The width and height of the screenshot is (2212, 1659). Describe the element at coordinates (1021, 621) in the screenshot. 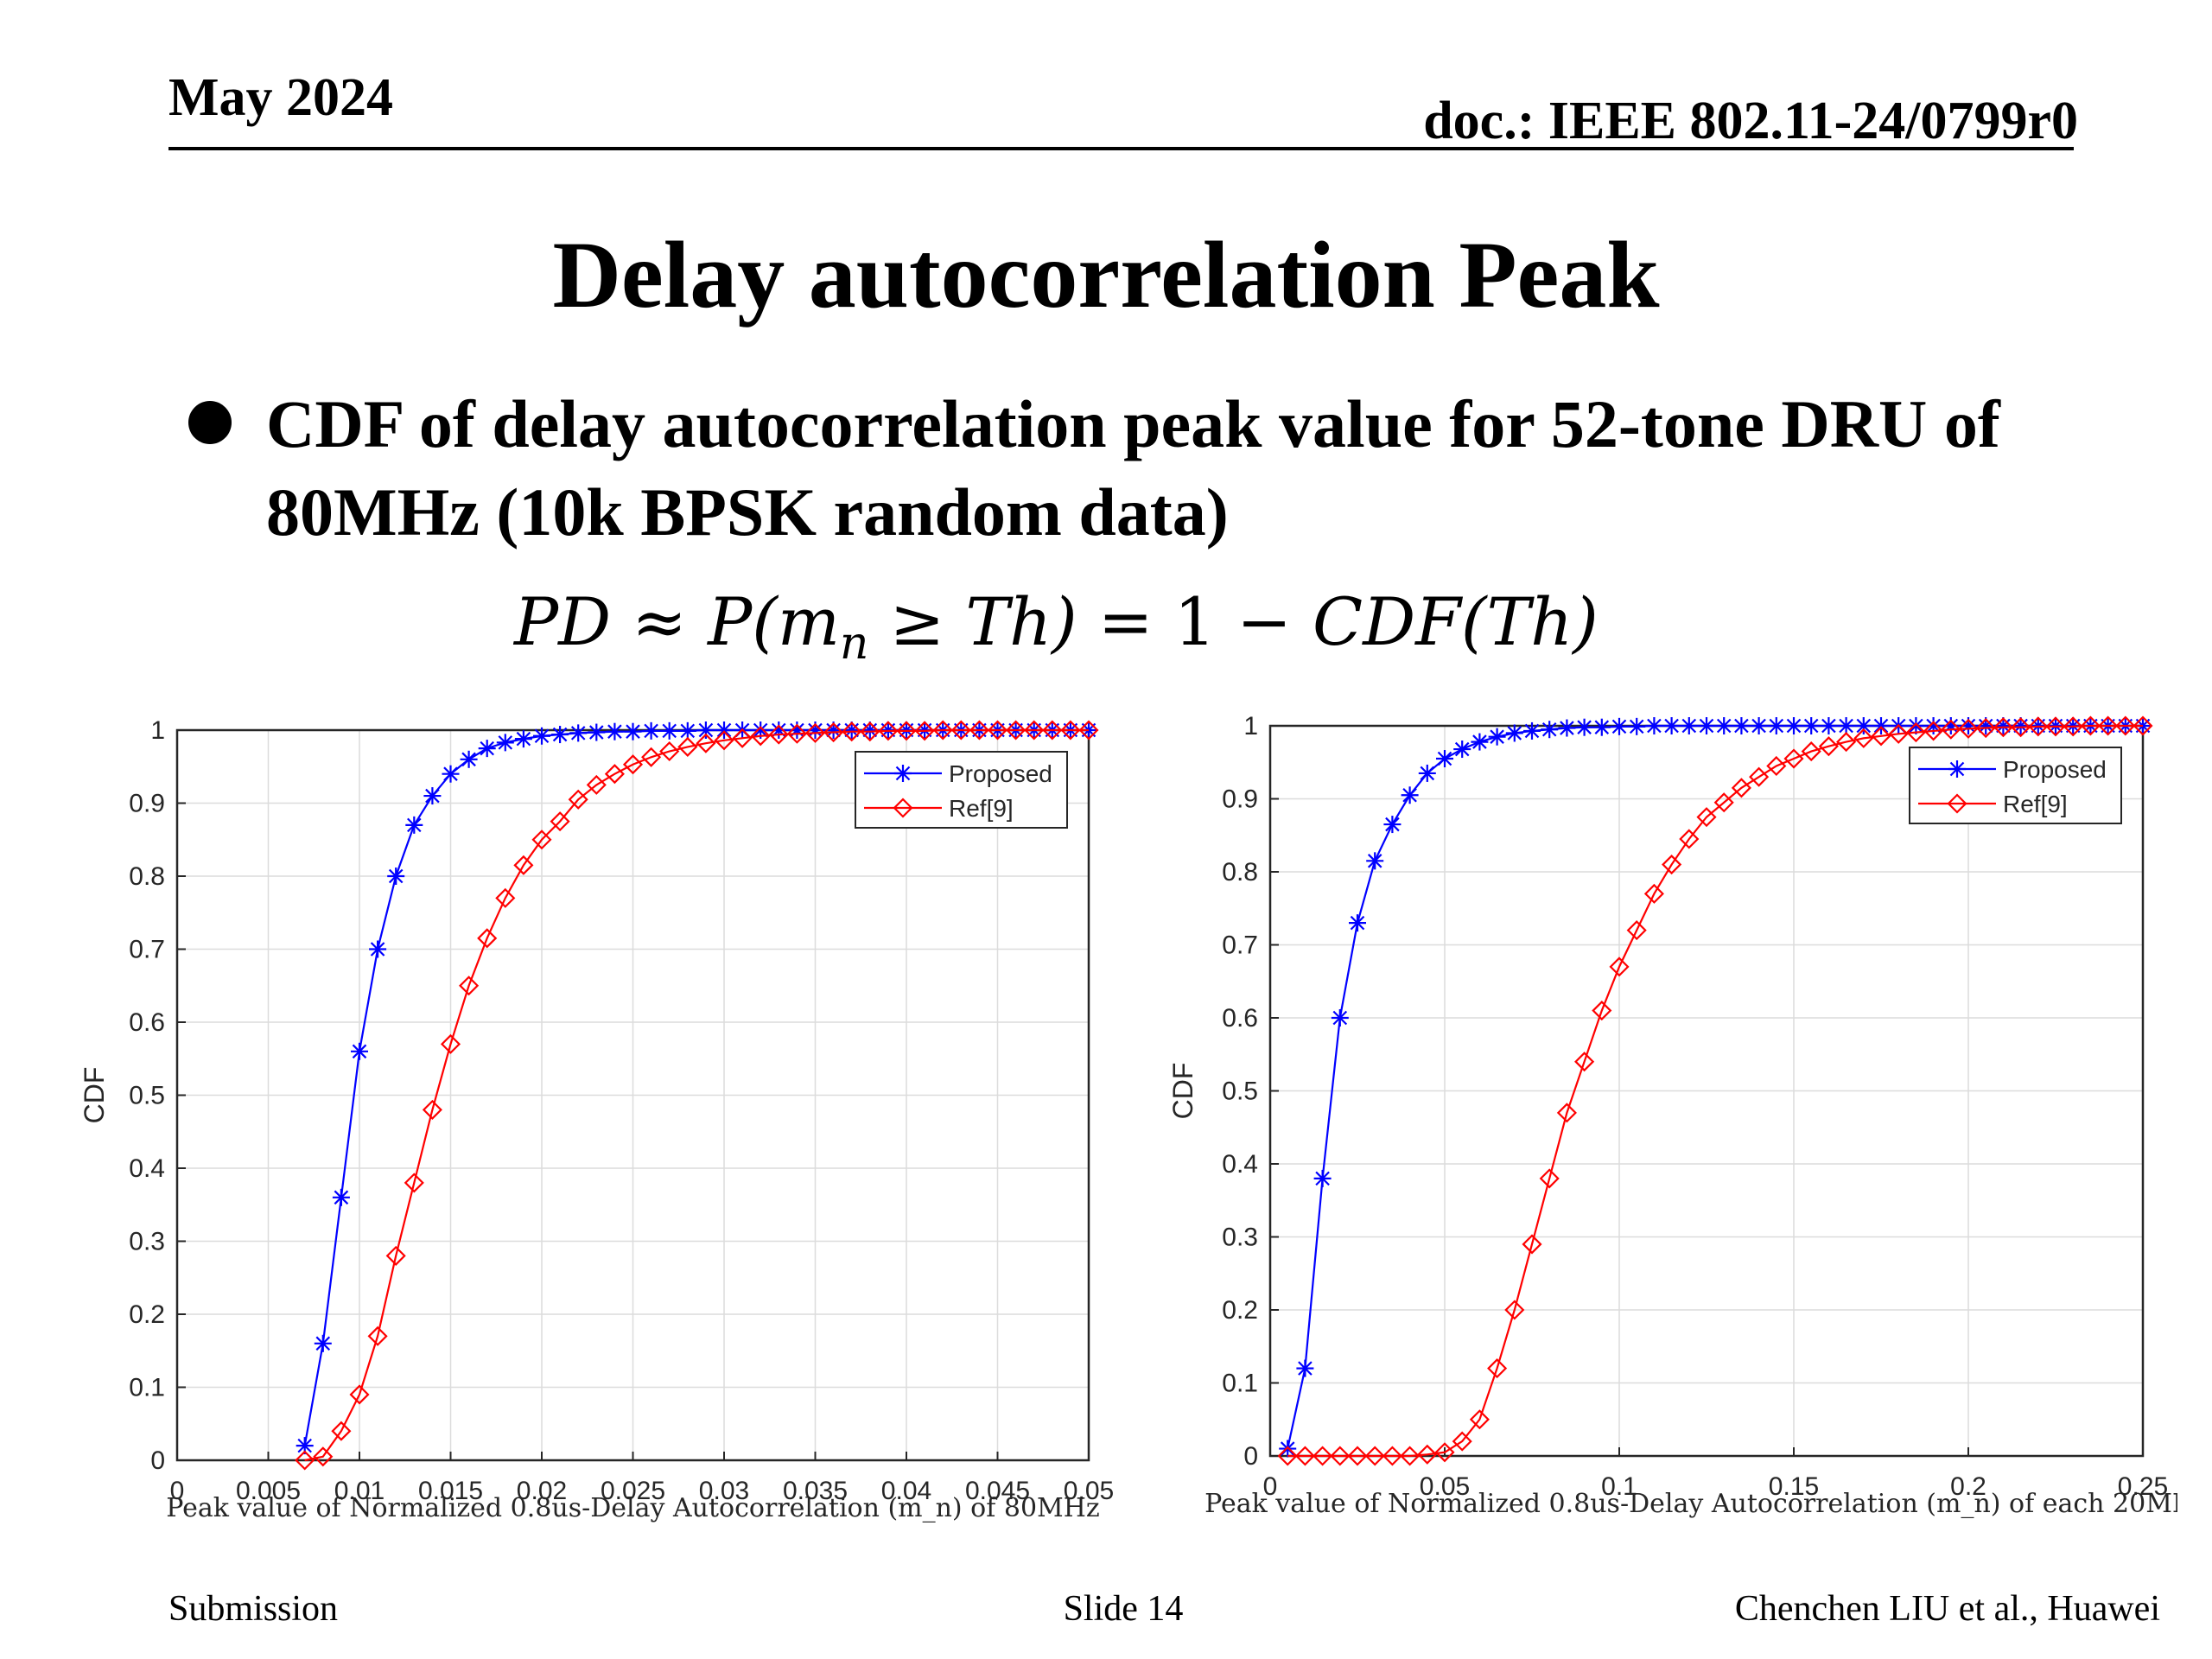

I see `formula-mid: ≥ Th) =` at that location.